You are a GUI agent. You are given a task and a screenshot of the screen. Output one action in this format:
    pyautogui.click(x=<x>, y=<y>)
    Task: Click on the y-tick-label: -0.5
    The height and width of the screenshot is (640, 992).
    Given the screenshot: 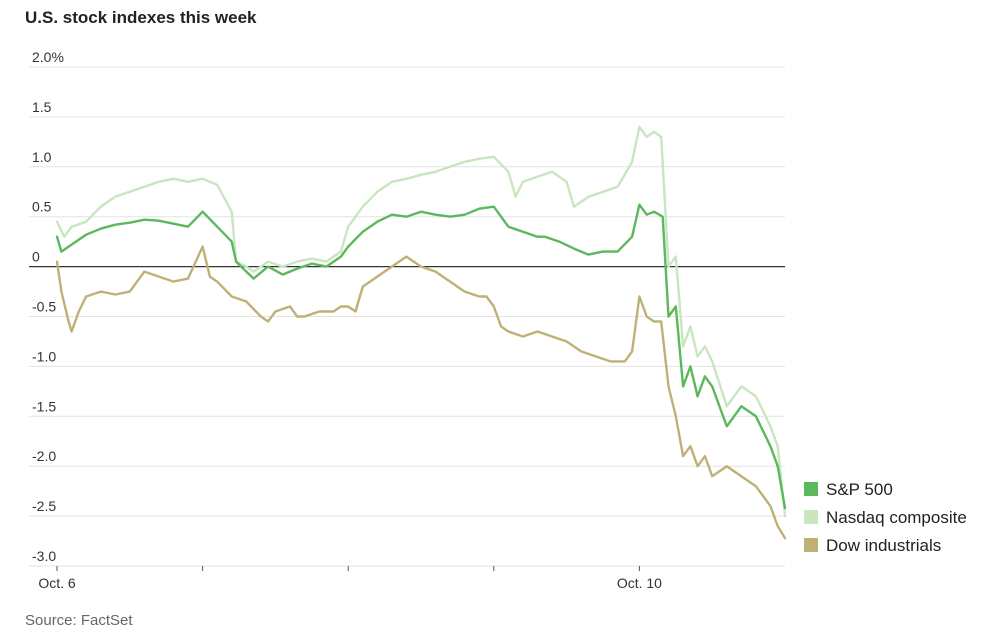 What is the action you would take?
    pyautogui.click(x=44, y=307)
    